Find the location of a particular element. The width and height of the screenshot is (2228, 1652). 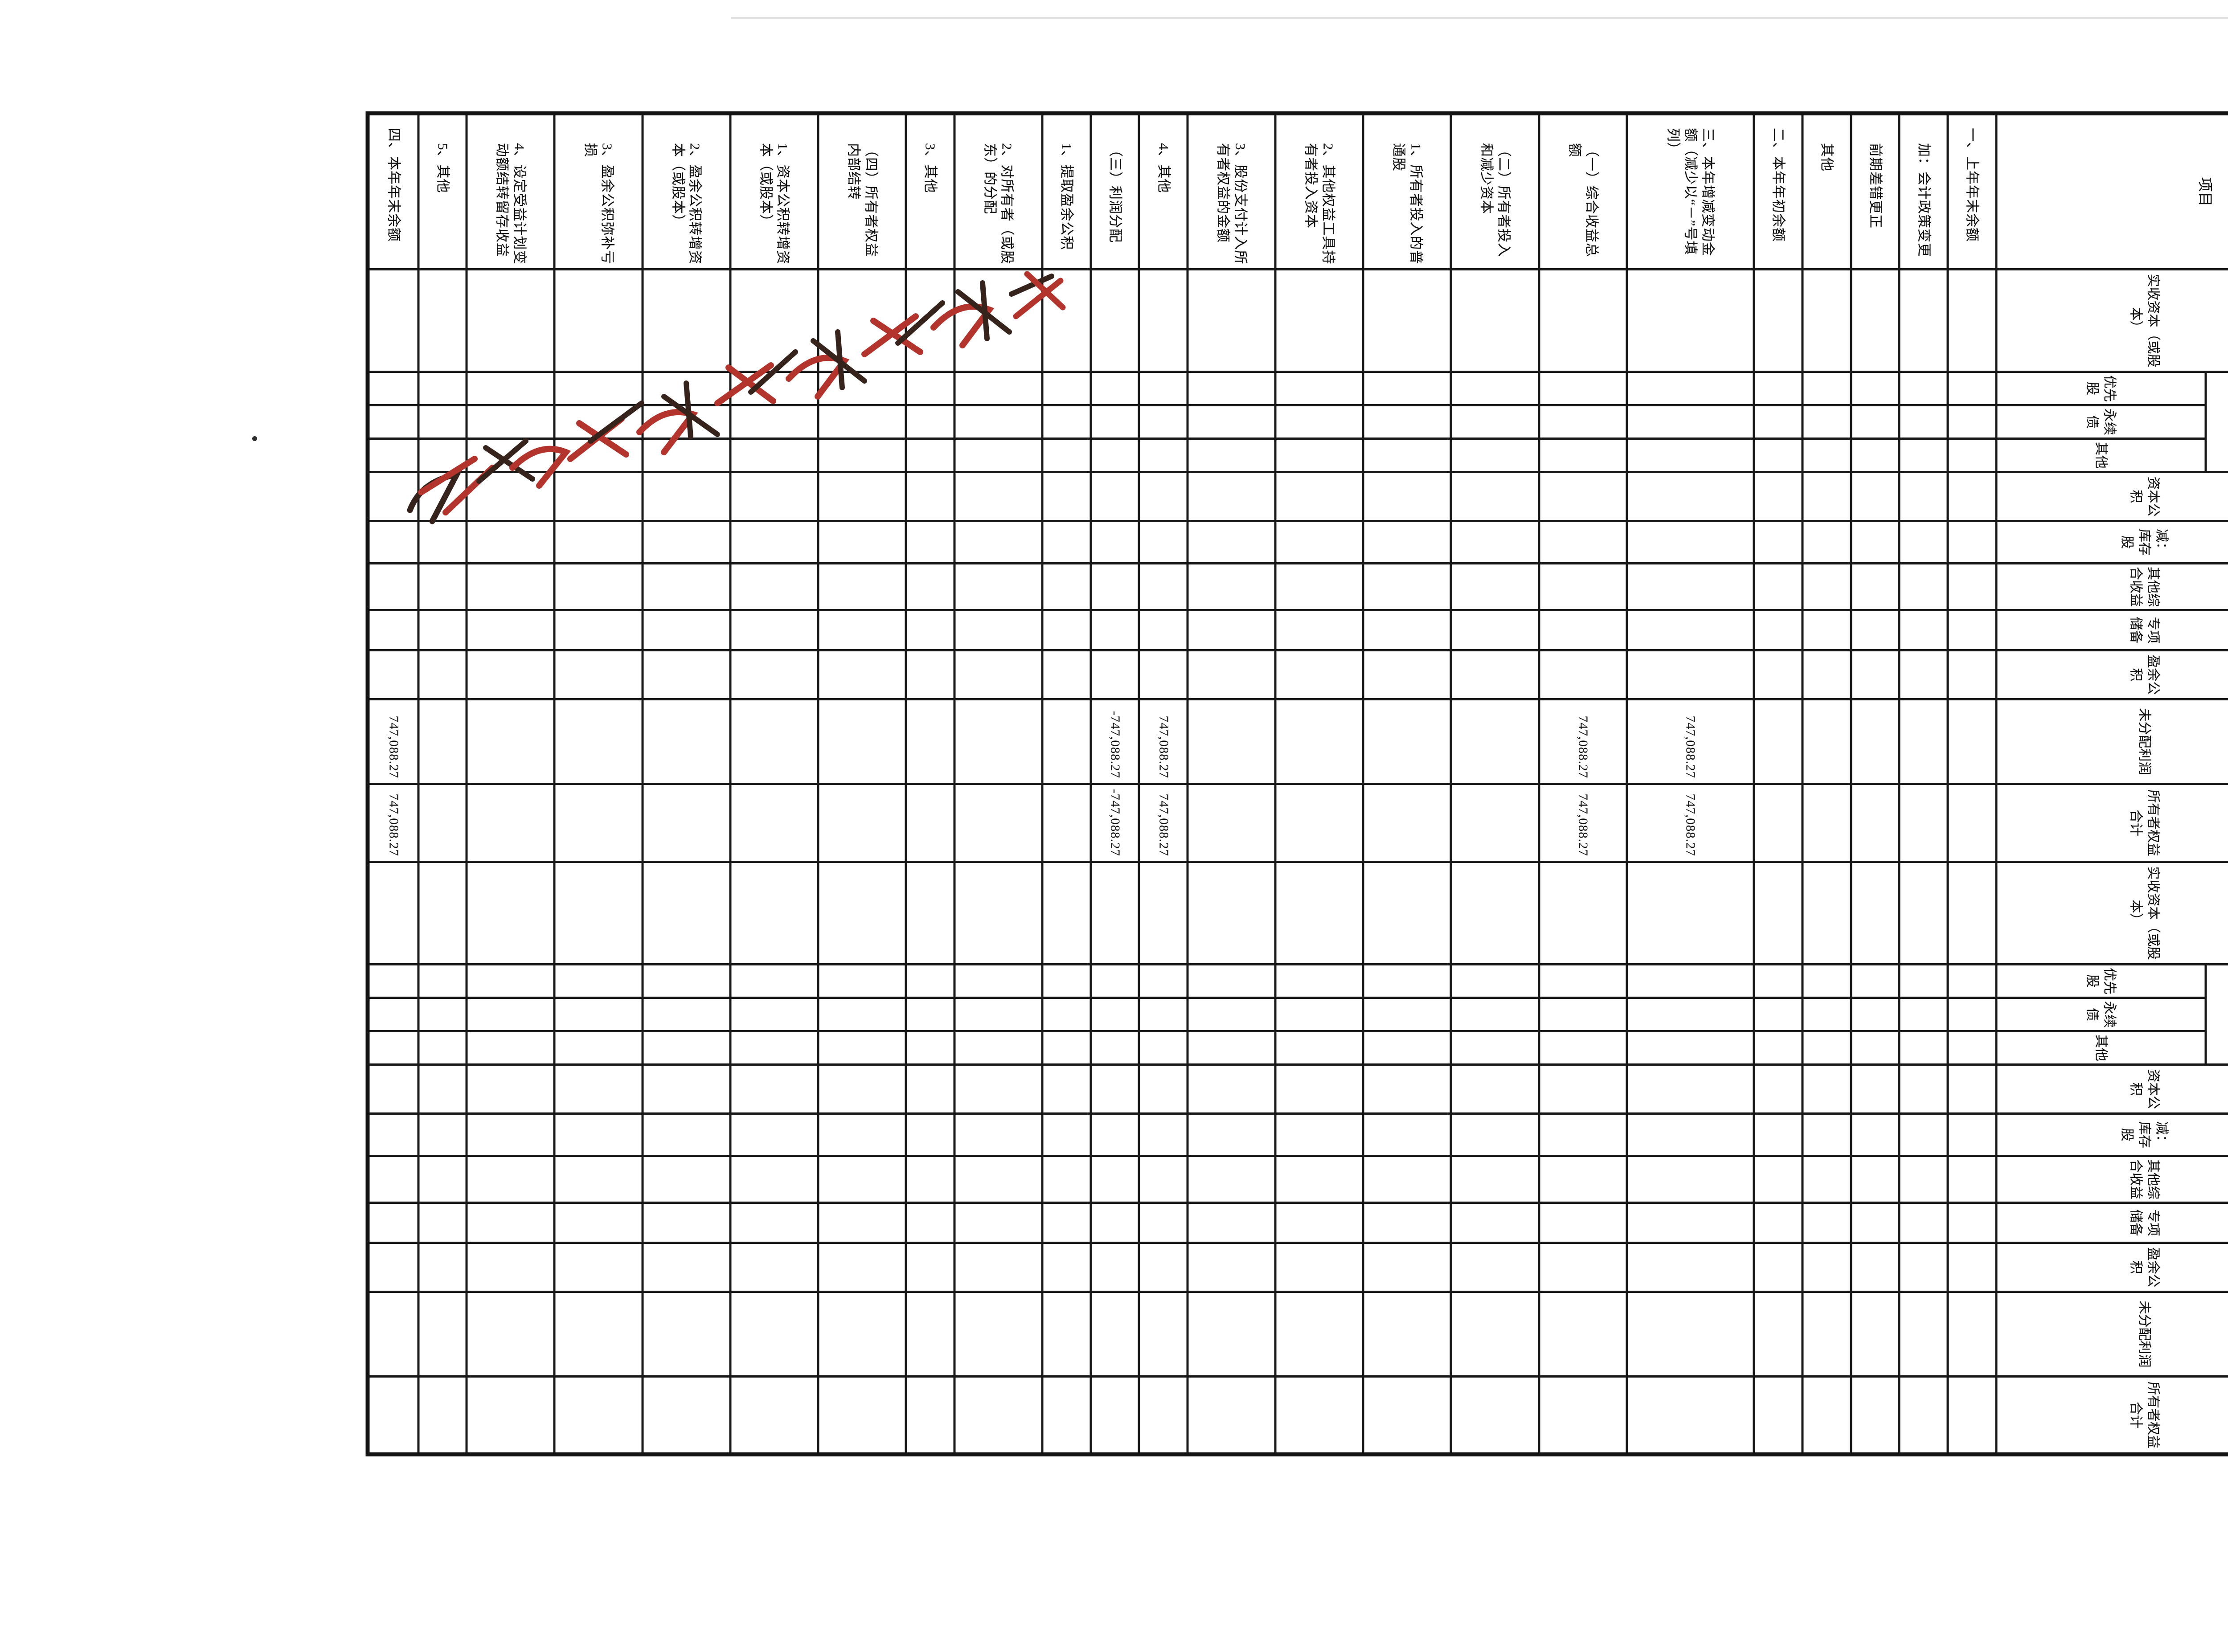

table-row: 其他 is located at coordinates (1827, 784).